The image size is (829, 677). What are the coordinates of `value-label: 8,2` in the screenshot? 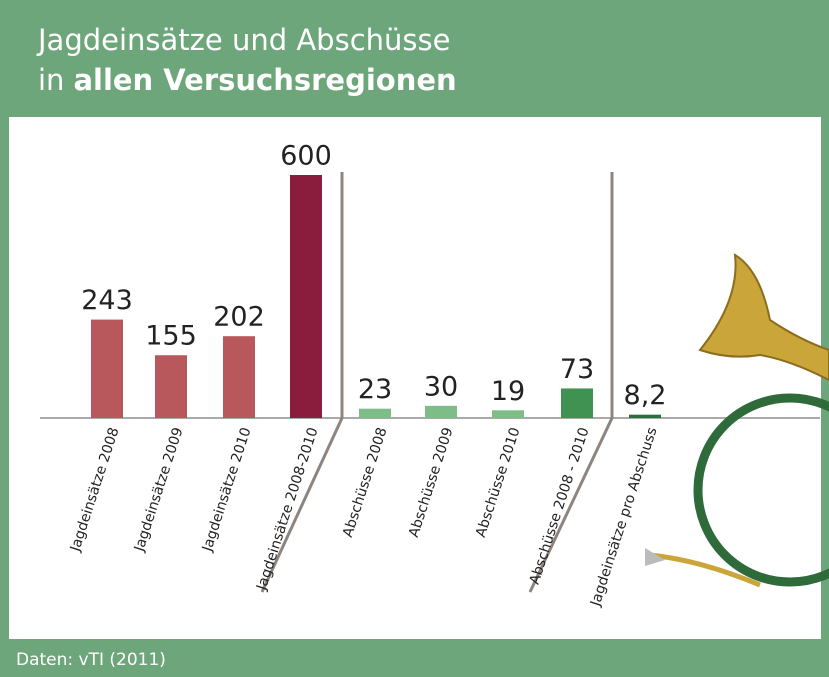 It's located at (645, 395).